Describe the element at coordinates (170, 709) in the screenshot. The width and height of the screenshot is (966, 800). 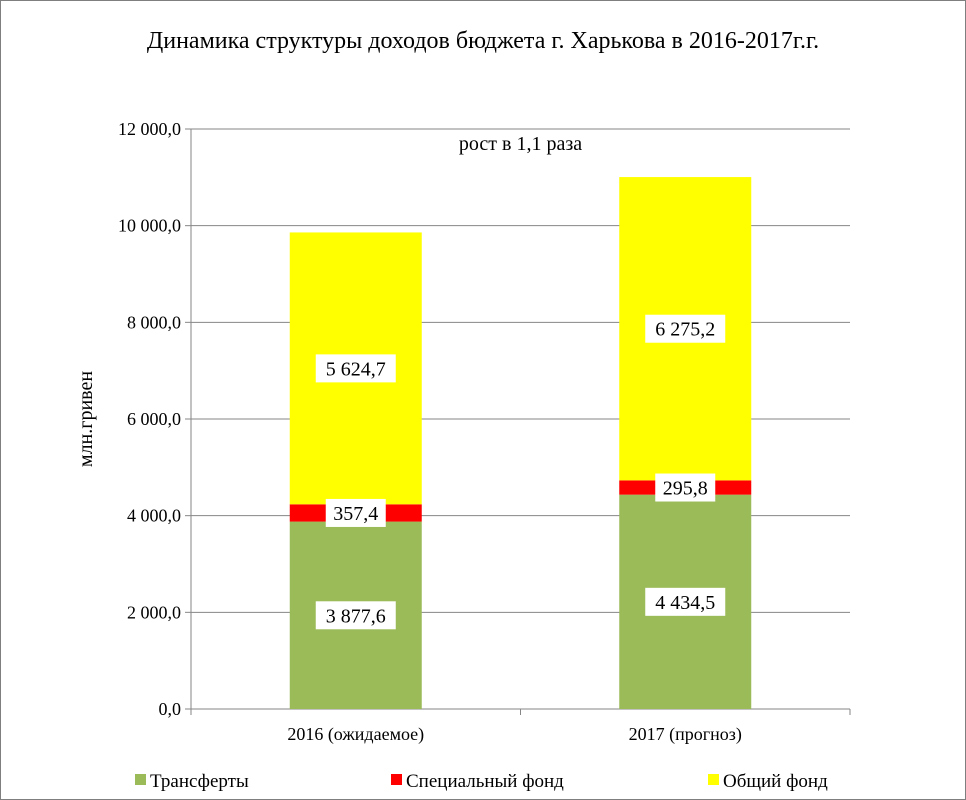
I see `y-tick-label: 0,0` at that location.